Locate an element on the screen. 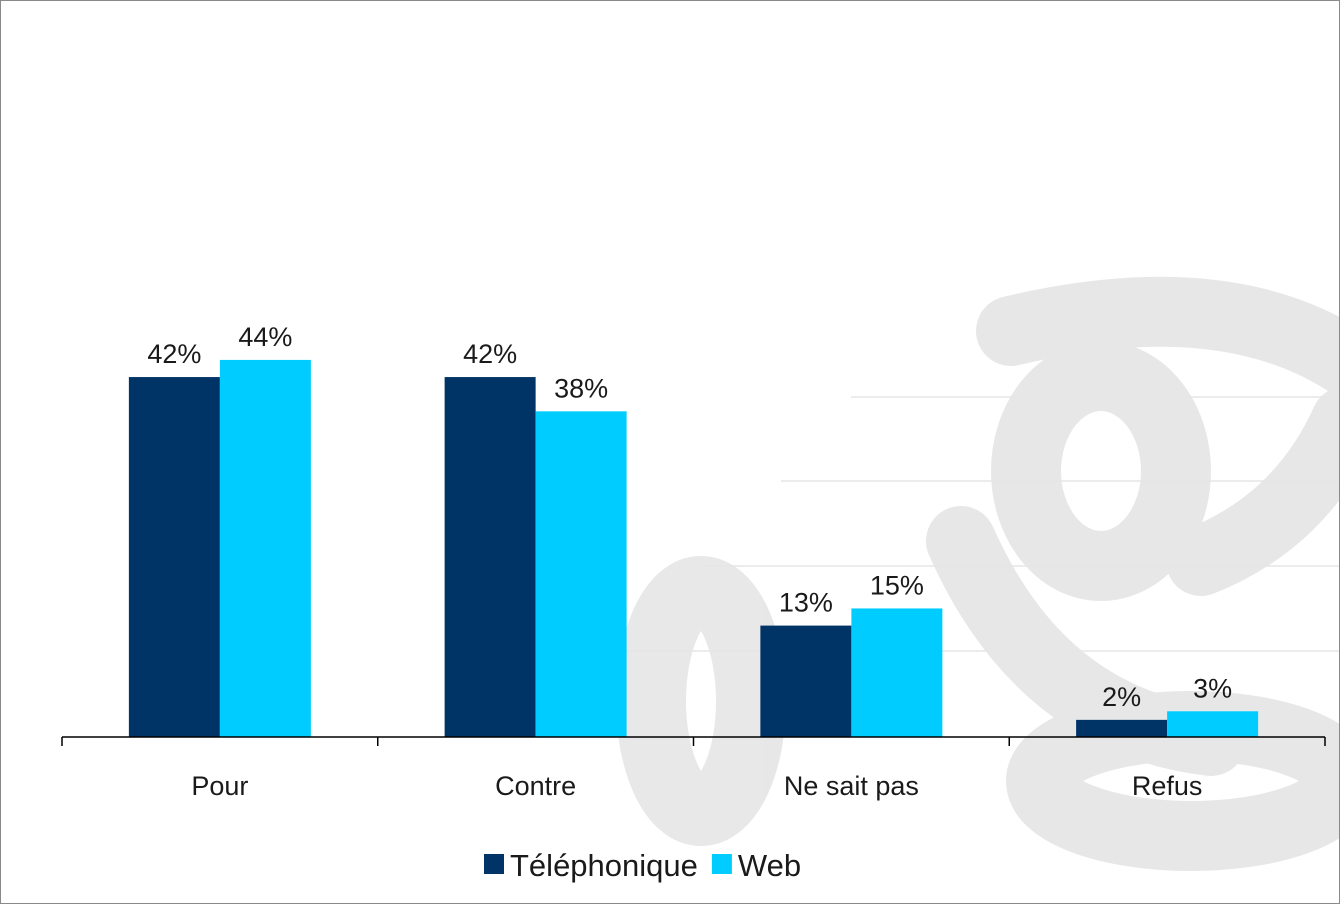 The height and width of the screenshot is (904, 1340). bar-telephonique-refus is located at coordinates (1122, 728).